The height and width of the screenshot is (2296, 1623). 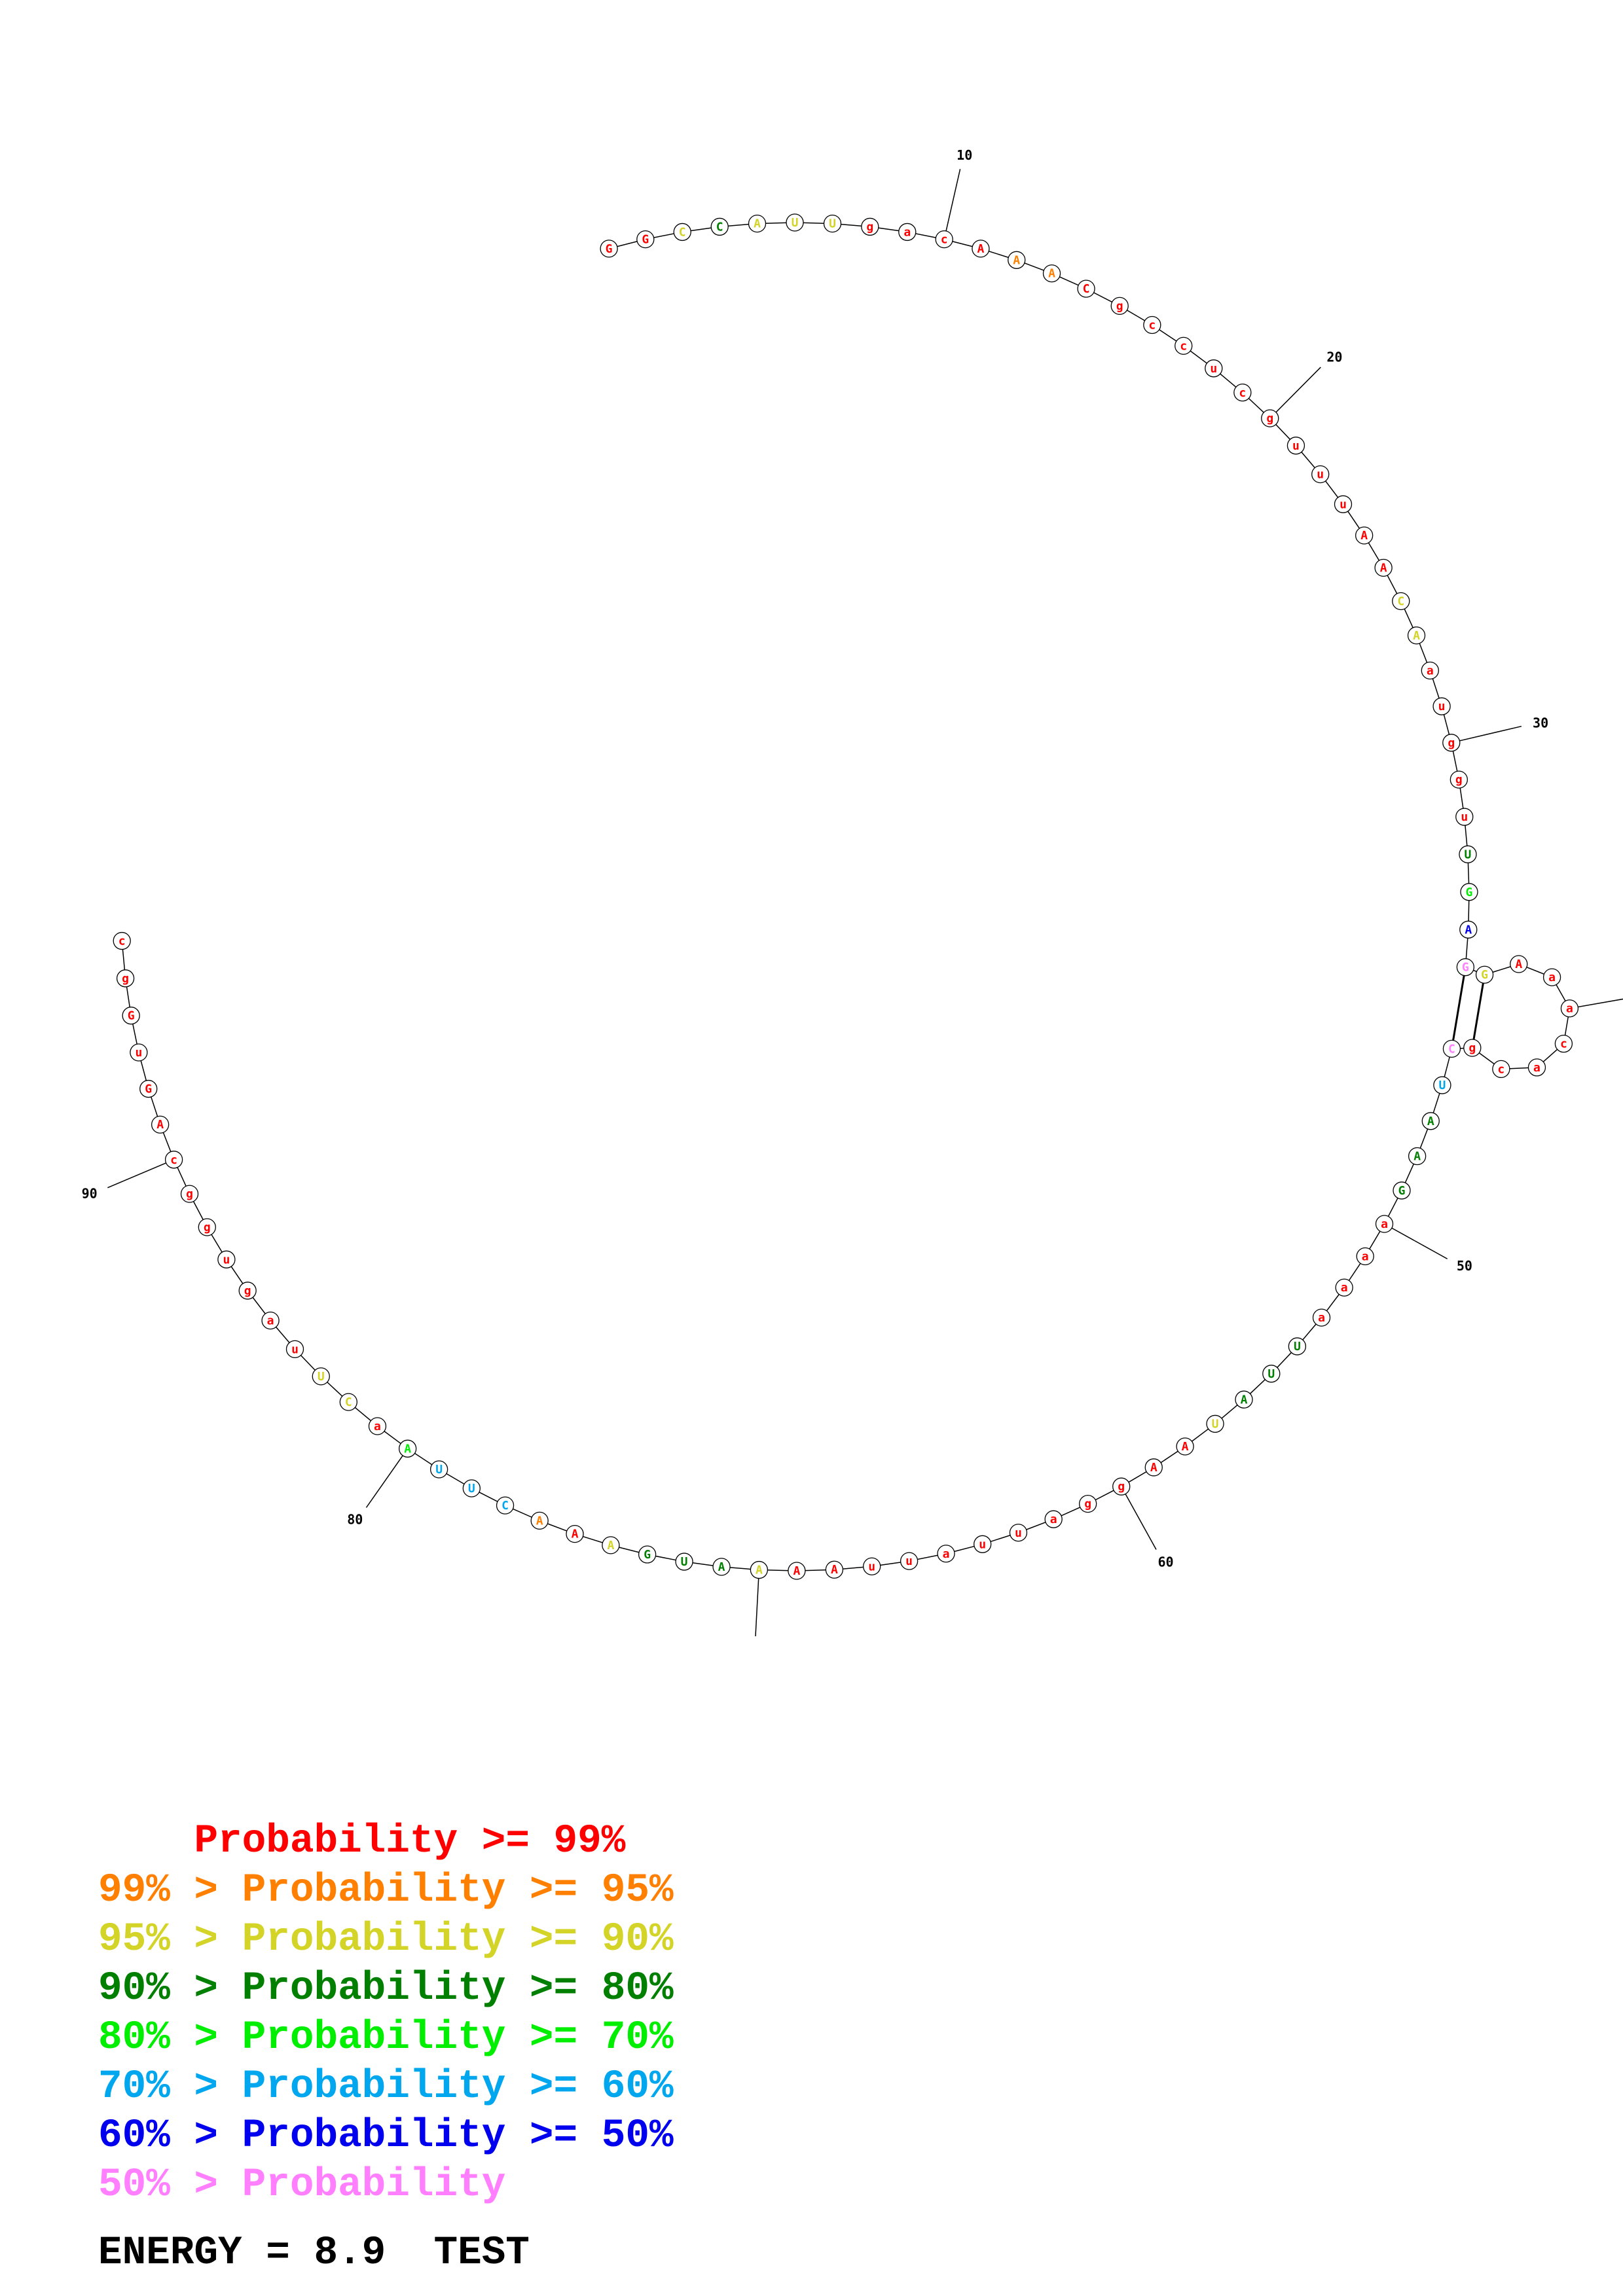 I want to click on tick-label: 20, so click(x=1334, y=357).